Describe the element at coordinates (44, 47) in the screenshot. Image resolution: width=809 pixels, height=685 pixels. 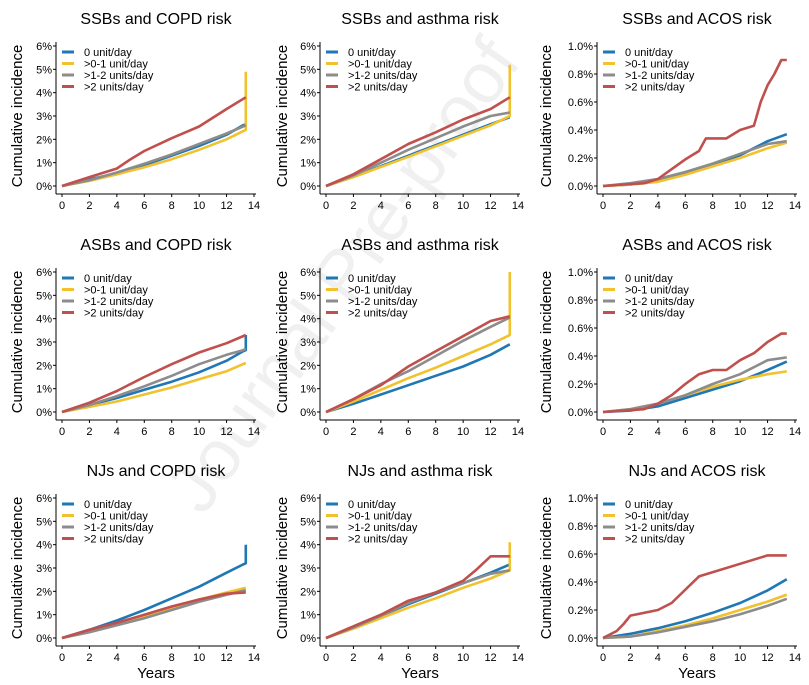
I see `y-tick-label: 6%` at that location.